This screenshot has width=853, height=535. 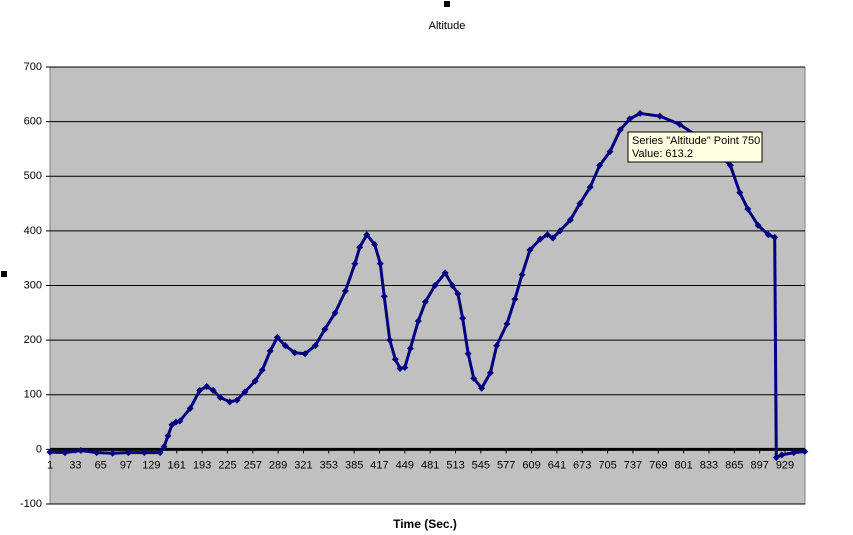 What do you see at coordinates (658, 465) in the screenshot?
I see `x-tick-label: 769` at bounding box center [658, 465].